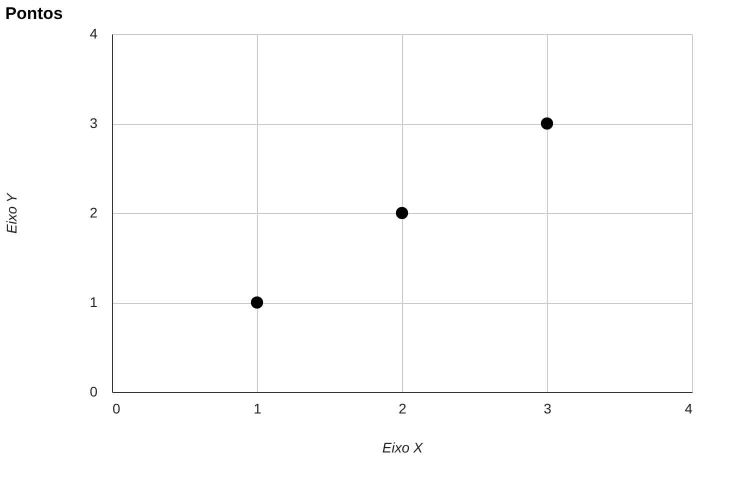 This screenshot has height=503, width=742. I want to click on x-tick-label: 0, so click(116, 408).